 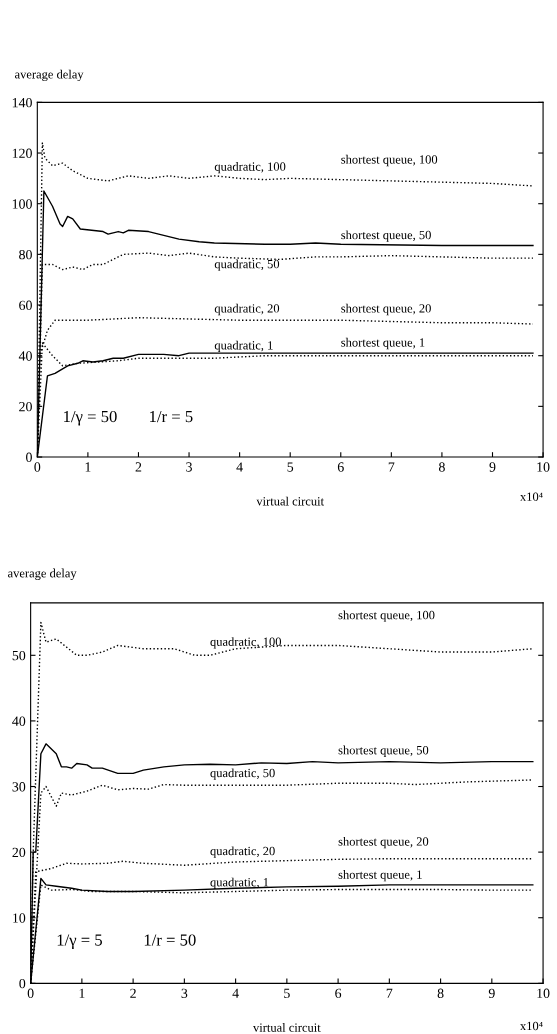 What do you see at coordinates (22, 102) in the screenshot?
I see `y-tick-label: 140` at bounding box center [22, 102].